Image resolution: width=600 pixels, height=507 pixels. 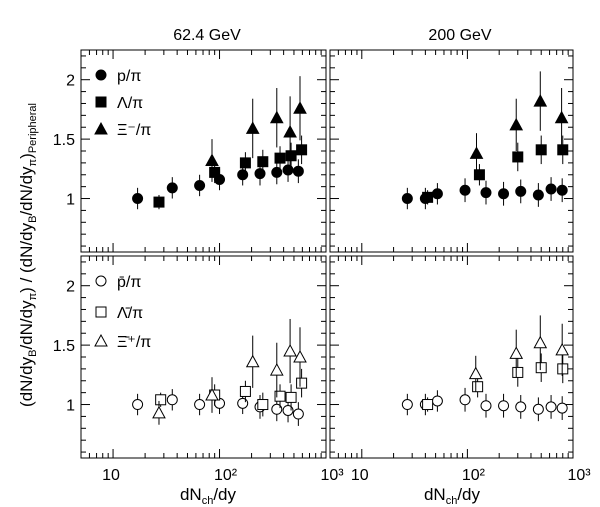 What do you see at coordinates (130, 313) in the screenshot?
I see `legend-label: Λ̄/π` at bounding box center [130, 313].